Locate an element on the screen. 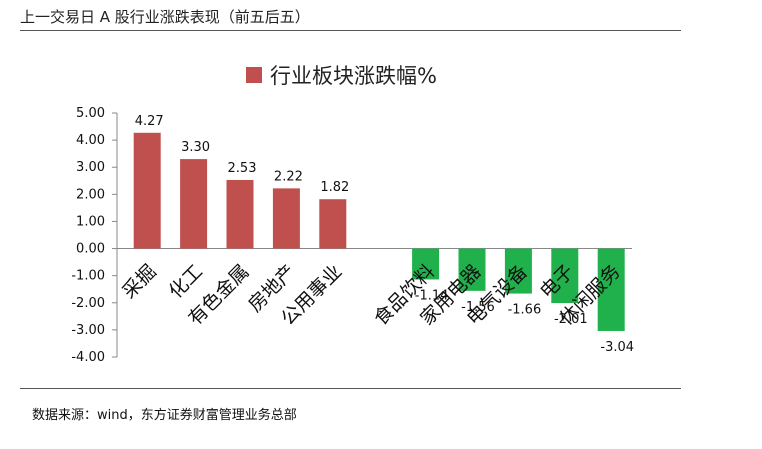 This screenshot has width=762, height=449. data-label: -1.56 is located at coordinates (478, 307).